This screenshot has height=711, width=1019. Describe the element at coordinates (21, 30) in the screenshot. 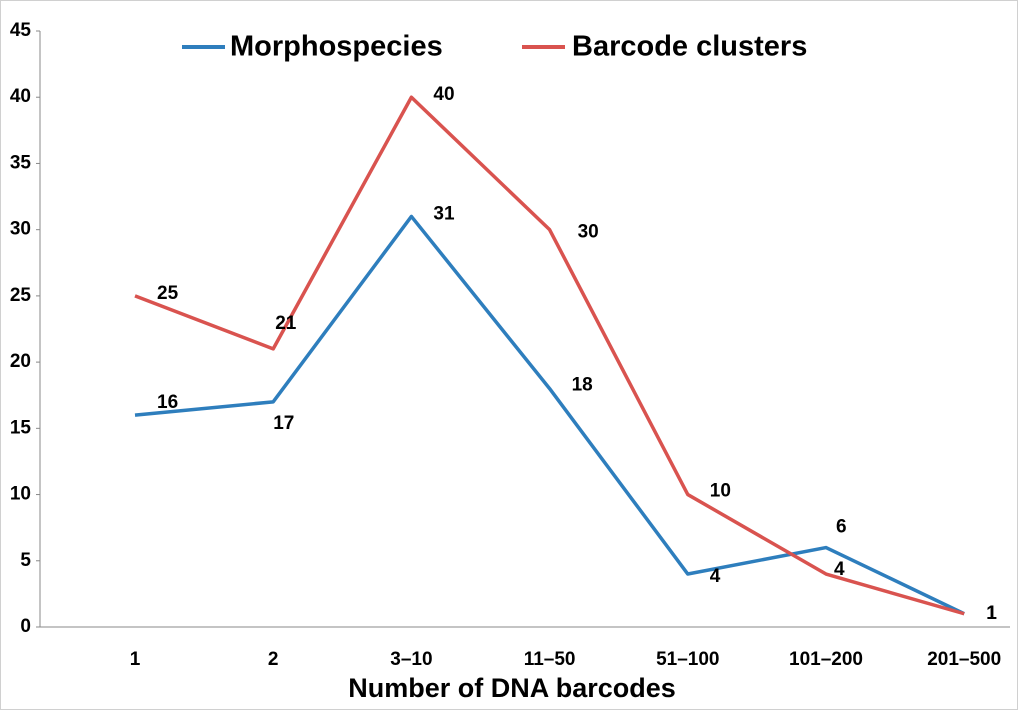

I see `y-tick-label: 45` at that location.